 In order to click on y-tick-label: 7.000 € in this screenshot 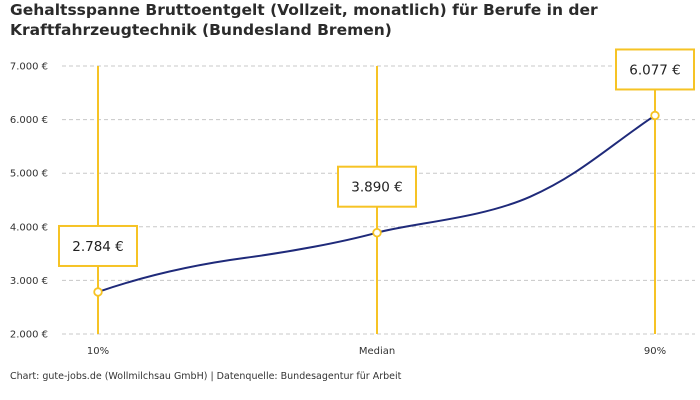, I will do `click(29, 67)`.